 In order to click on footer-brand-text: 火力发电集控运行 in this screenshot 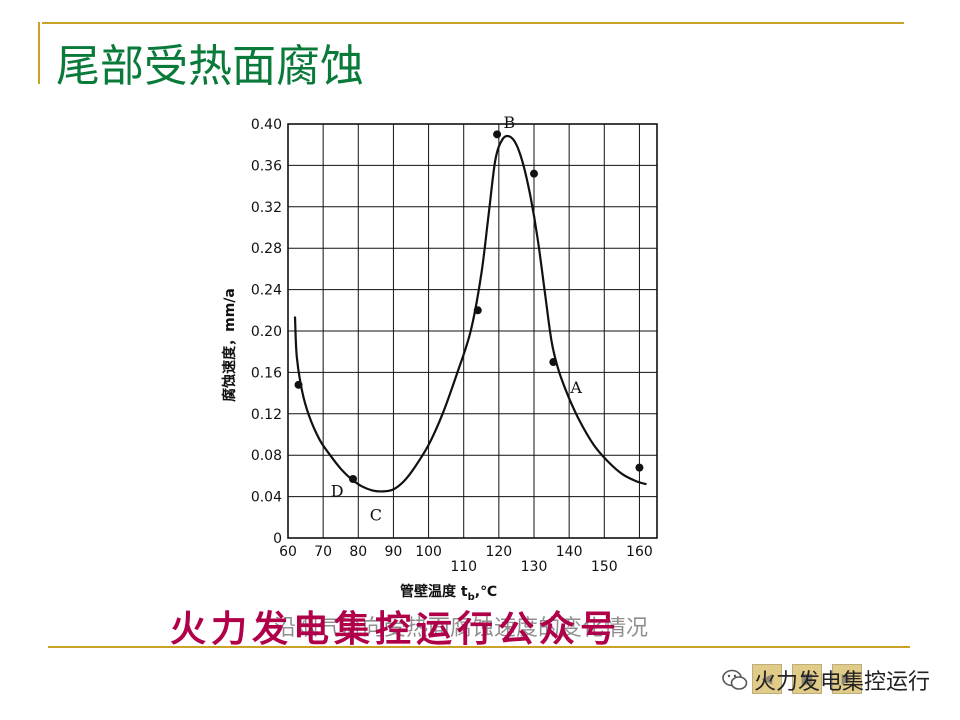, I will do `click(841, 682)`.